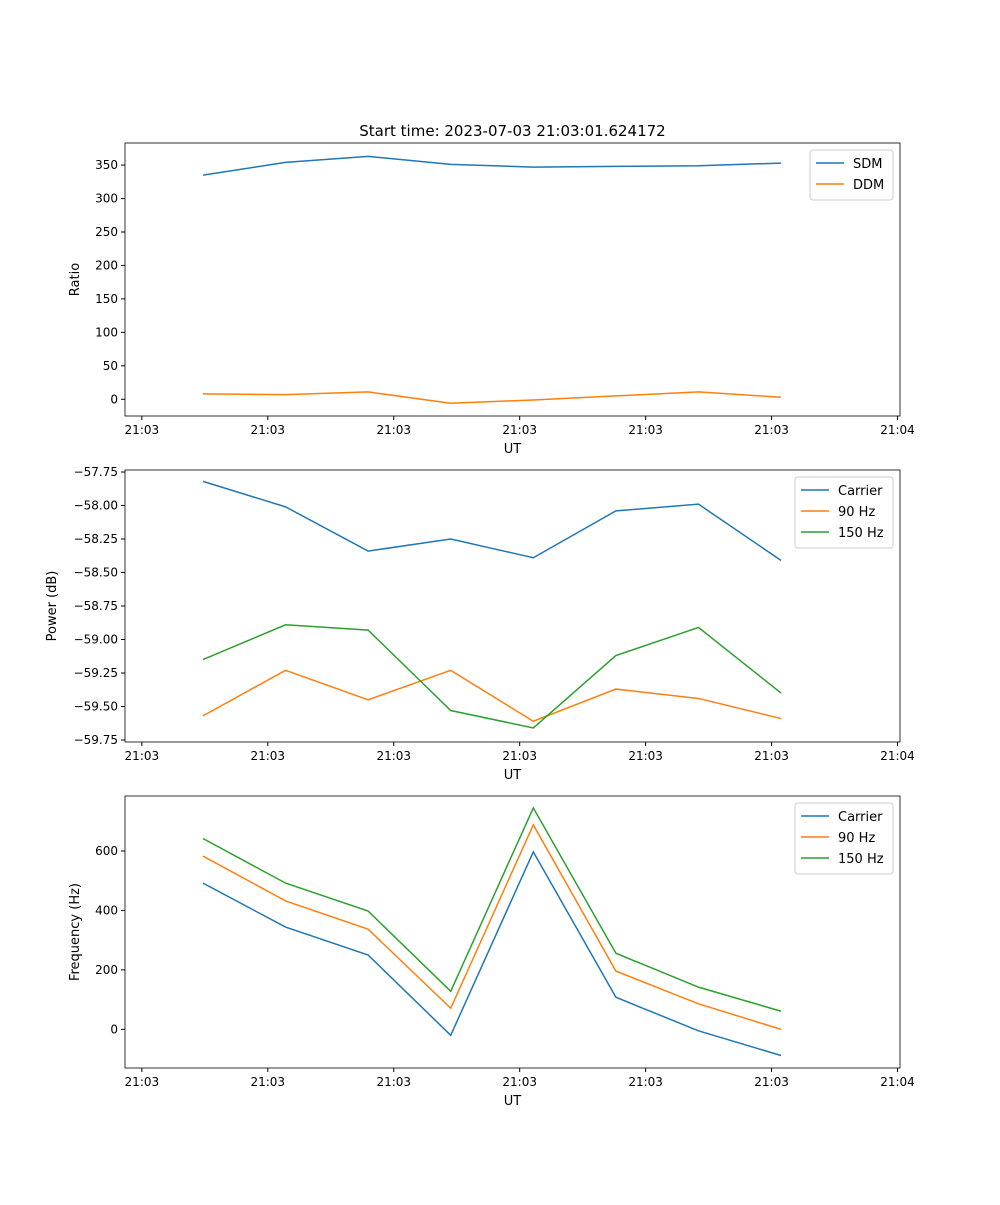 This screenshot has height=1205, width=1000. What do you see at coordinates (96, 740) in the screenshot?
I see `y-tick-label: −59.75` at bounding box center [96, 740].